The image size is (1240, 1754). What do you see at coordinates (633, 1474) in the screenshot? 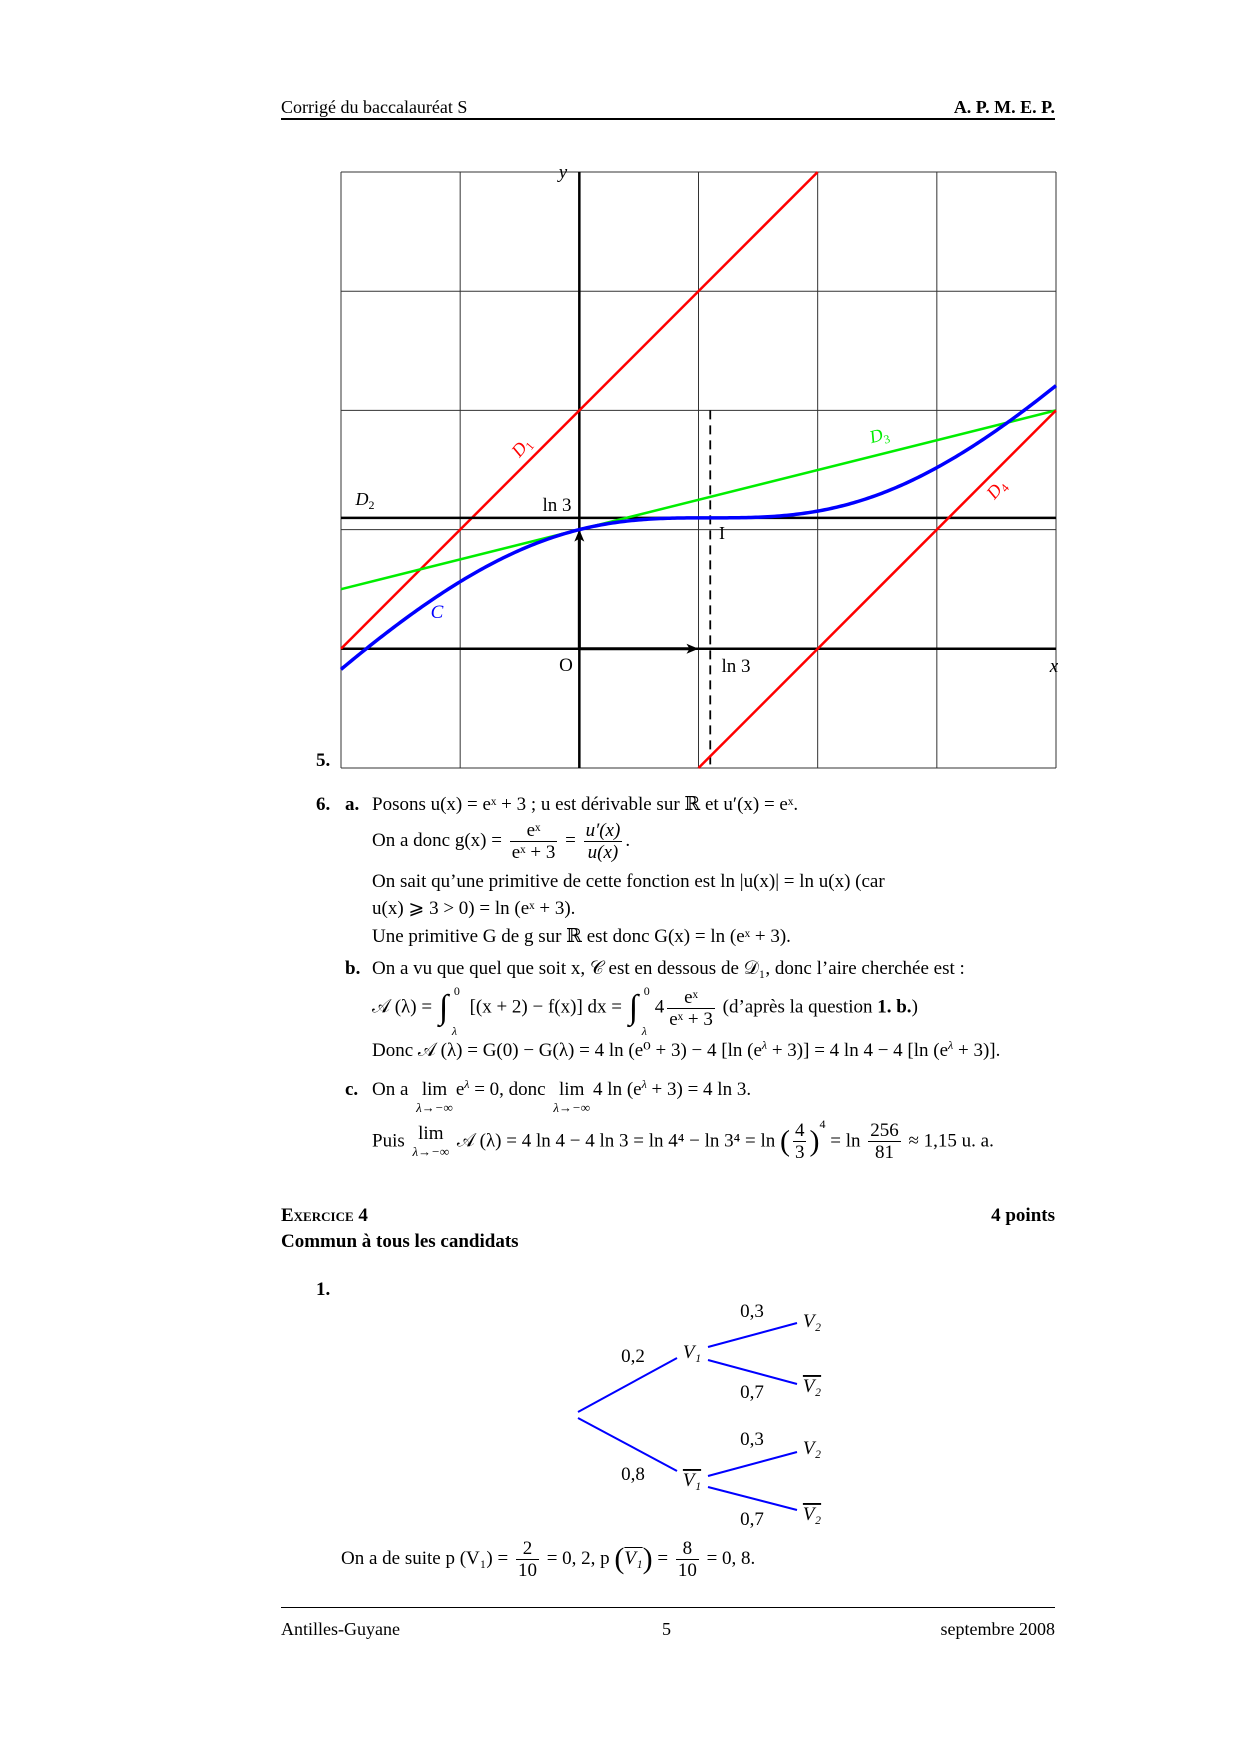
I see `prob-v1bar: 0,8` at bounding box center [633, 1474].